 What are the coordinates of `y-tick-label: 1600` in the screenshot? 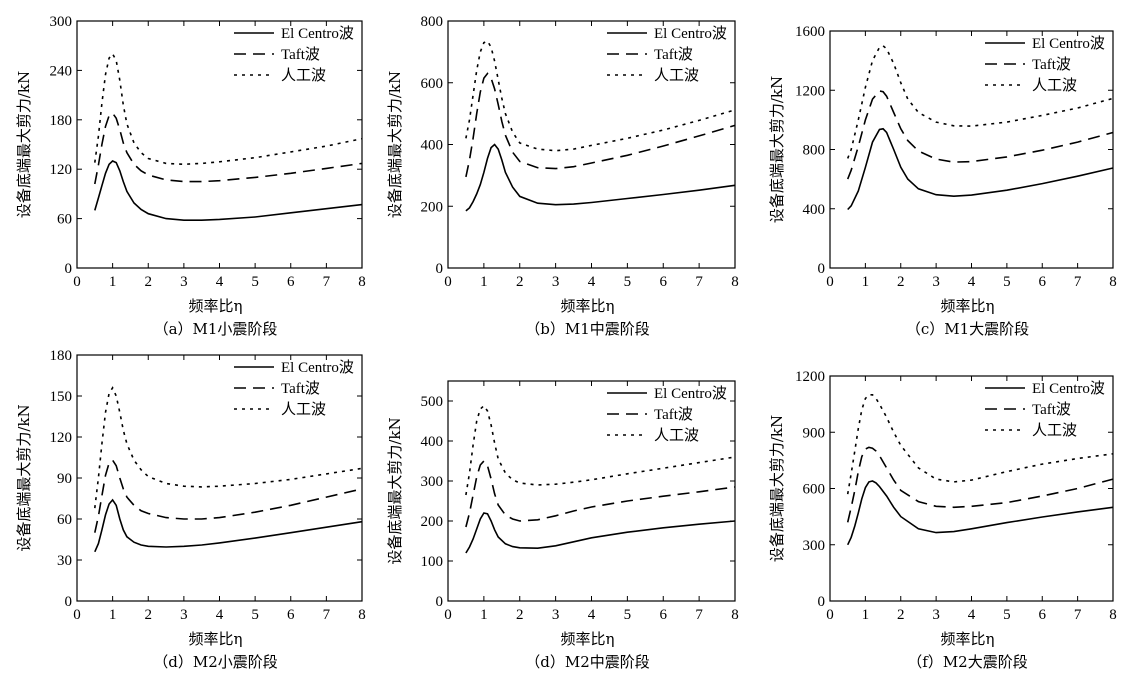 It's located at (810, 32).